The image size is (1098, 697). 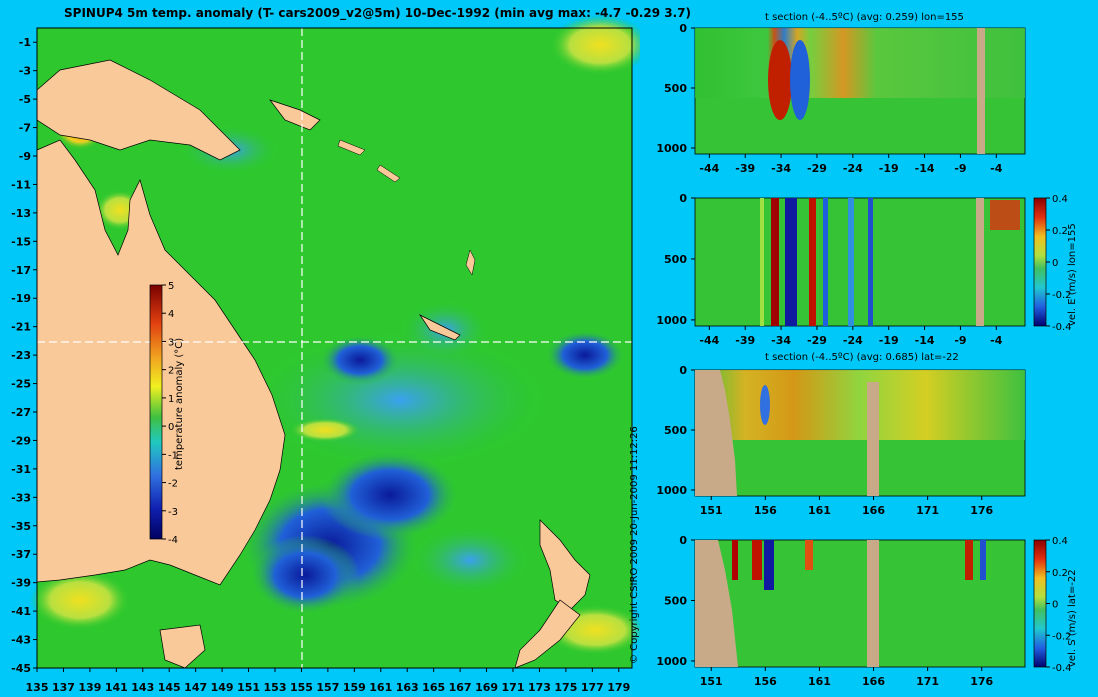 I want to click on map-y-tick-label: -7, so click(x=25, y=128).